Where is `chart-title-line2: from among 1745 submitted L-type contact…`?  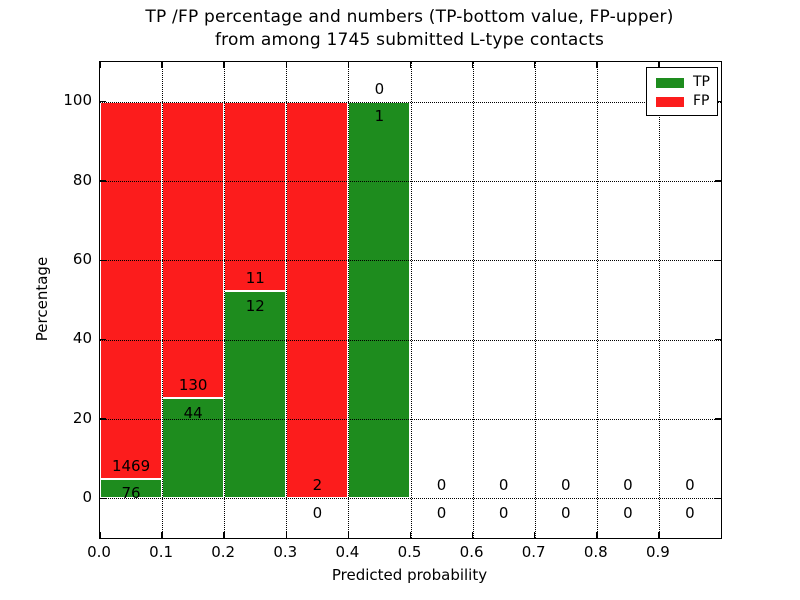 chart-title-line2: from among 1745 submitted L-type contact… is located at coordinates (409, 40).